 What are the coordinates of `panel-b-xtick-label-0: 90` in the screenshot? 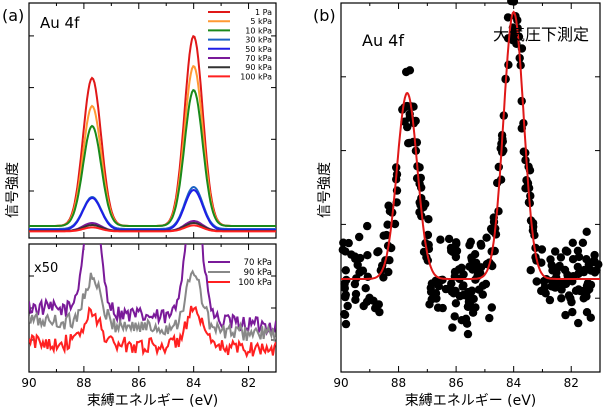 It's located at (340, 383).